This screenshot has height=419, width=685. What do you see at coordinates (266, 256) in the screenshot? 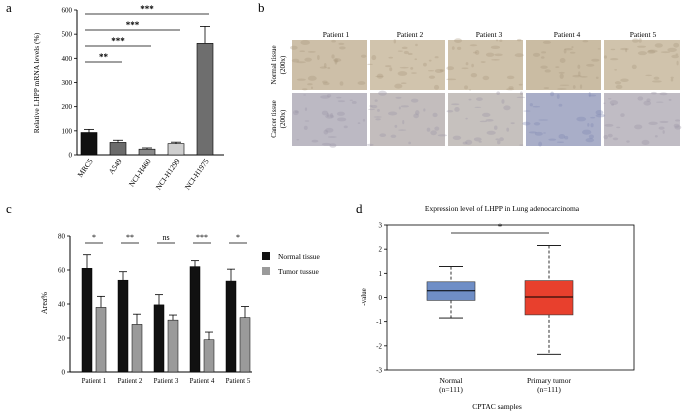
I see `c-legend-normal-swatch` at bounding box center [266, 256].